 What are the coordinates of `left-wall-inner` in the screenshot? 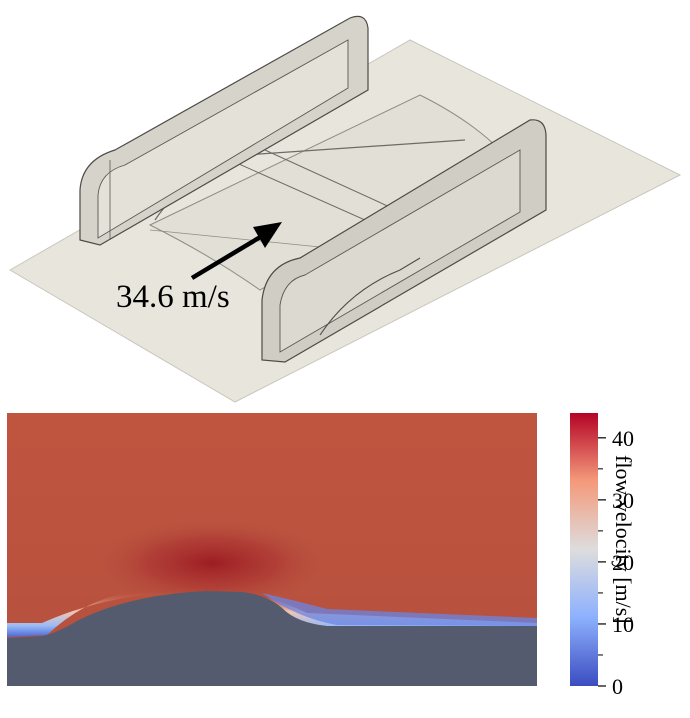 It's located at (223, 139).